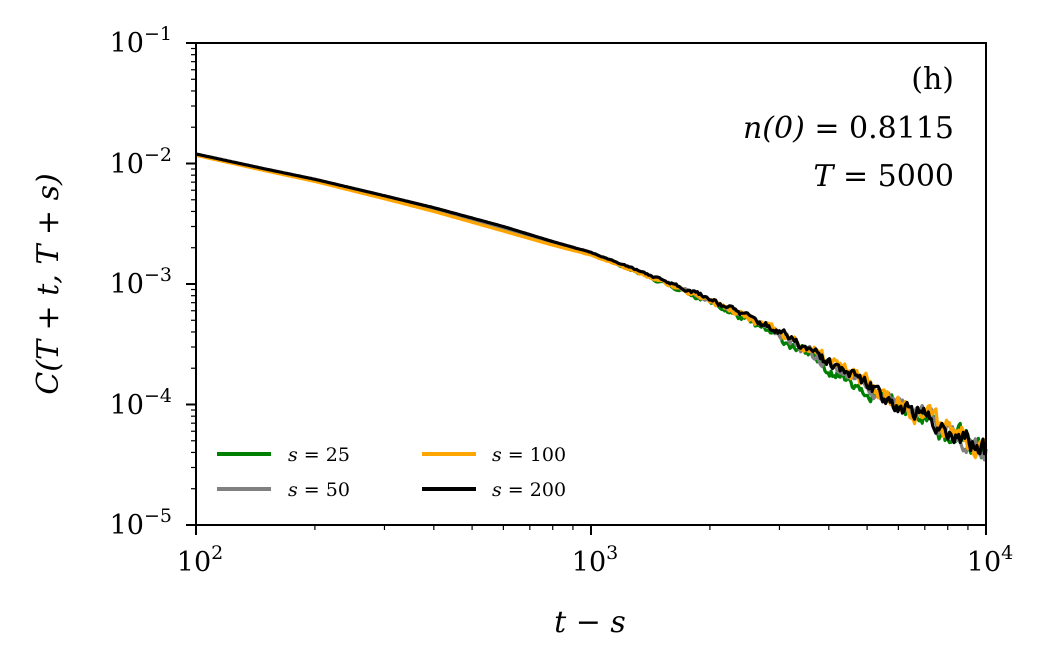 This screenshot has height=668, width=1041. Describe the element at coordinates (319, 455) in the screenshot. I see `legend-label-s25: s = 25` at that location.